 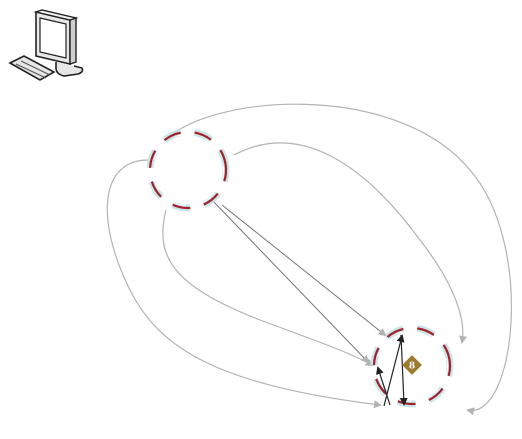 I want to click on count-badge: 8, so click(x=412, y=365).